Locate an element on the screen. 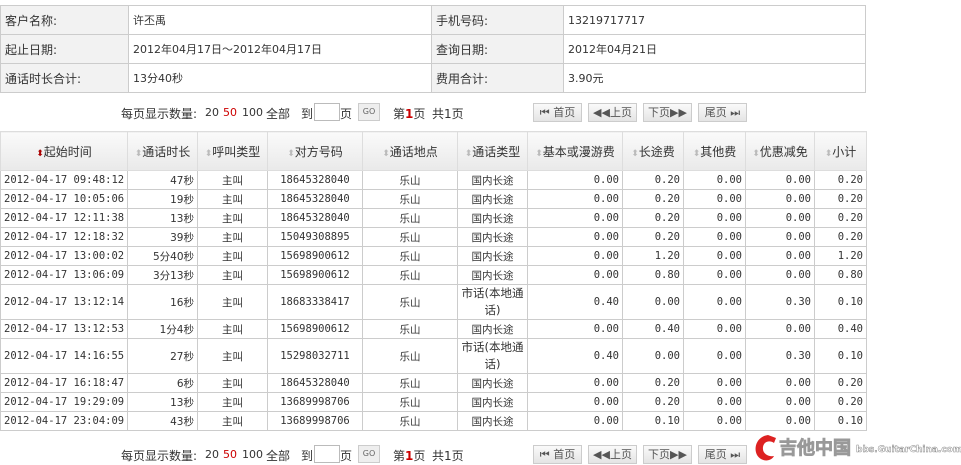 The height and width of the screenshot is (465, 961). cell: 27秒 is located at coordinates (162, 356).